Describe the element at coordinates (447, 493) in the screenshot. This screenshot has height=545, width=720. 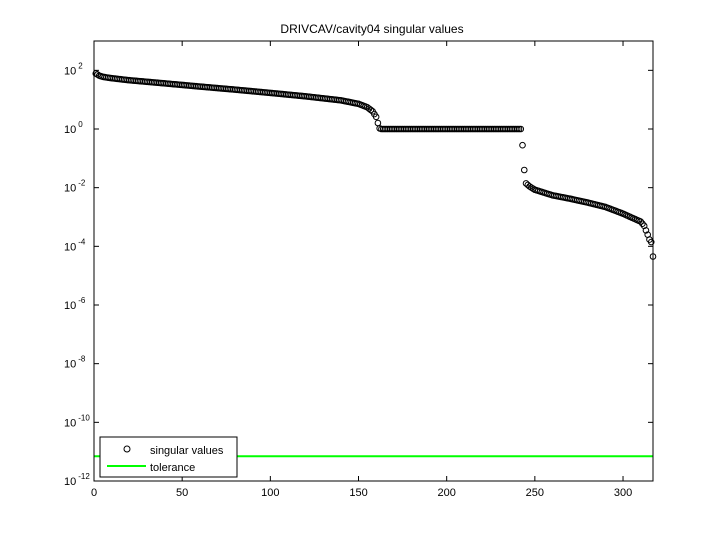
I see `x-tick-label: 200` at that location.